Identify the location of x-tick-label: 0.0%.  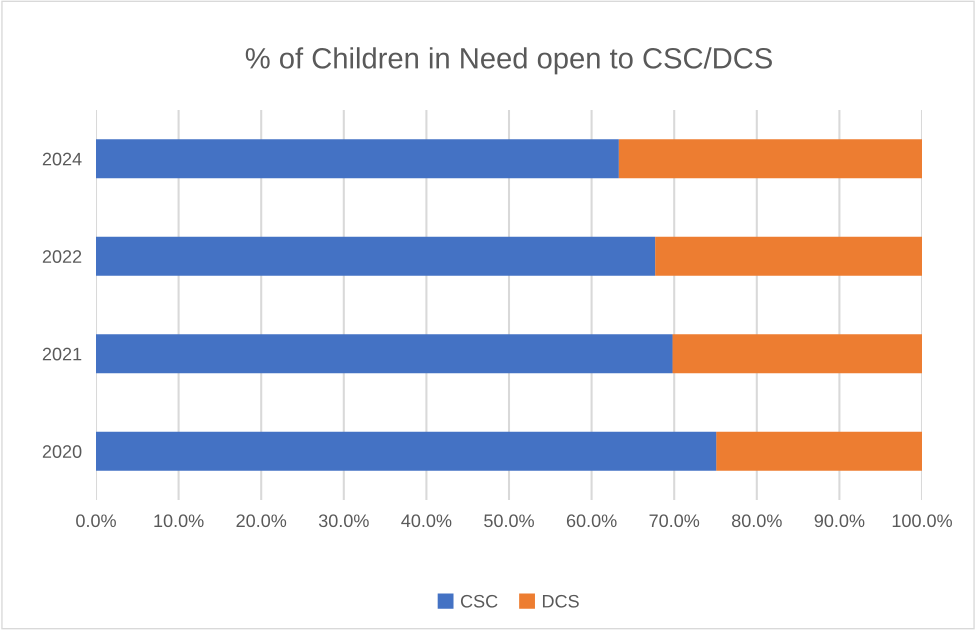
(96, 521).